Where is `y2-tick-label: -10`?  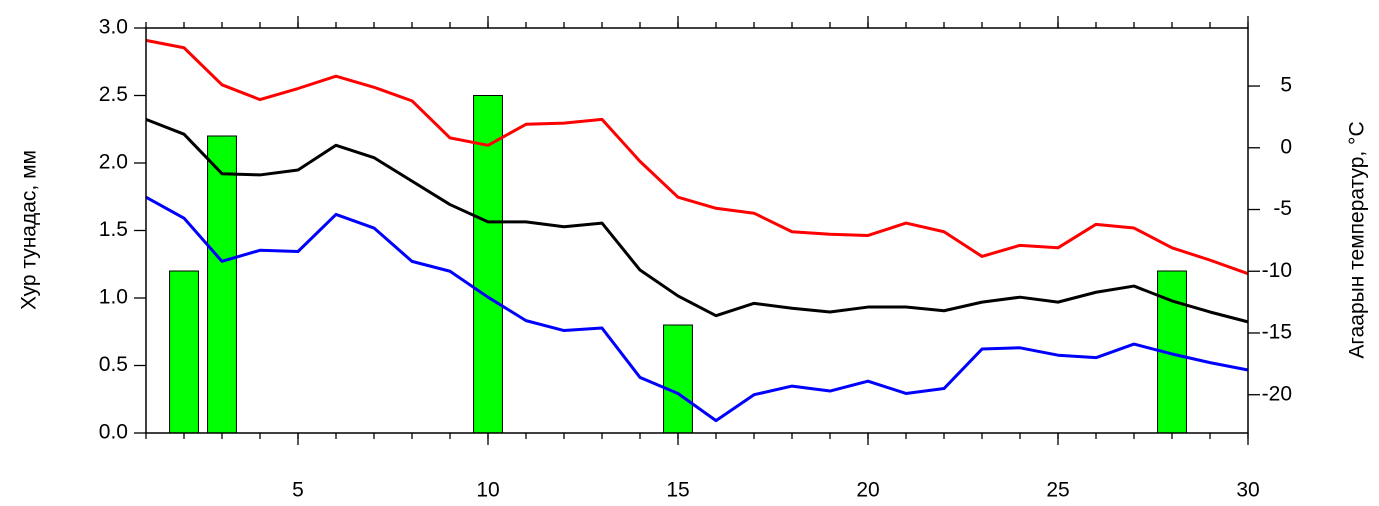 y2-tick-label: -10 is located at coordinates (1277, 270).